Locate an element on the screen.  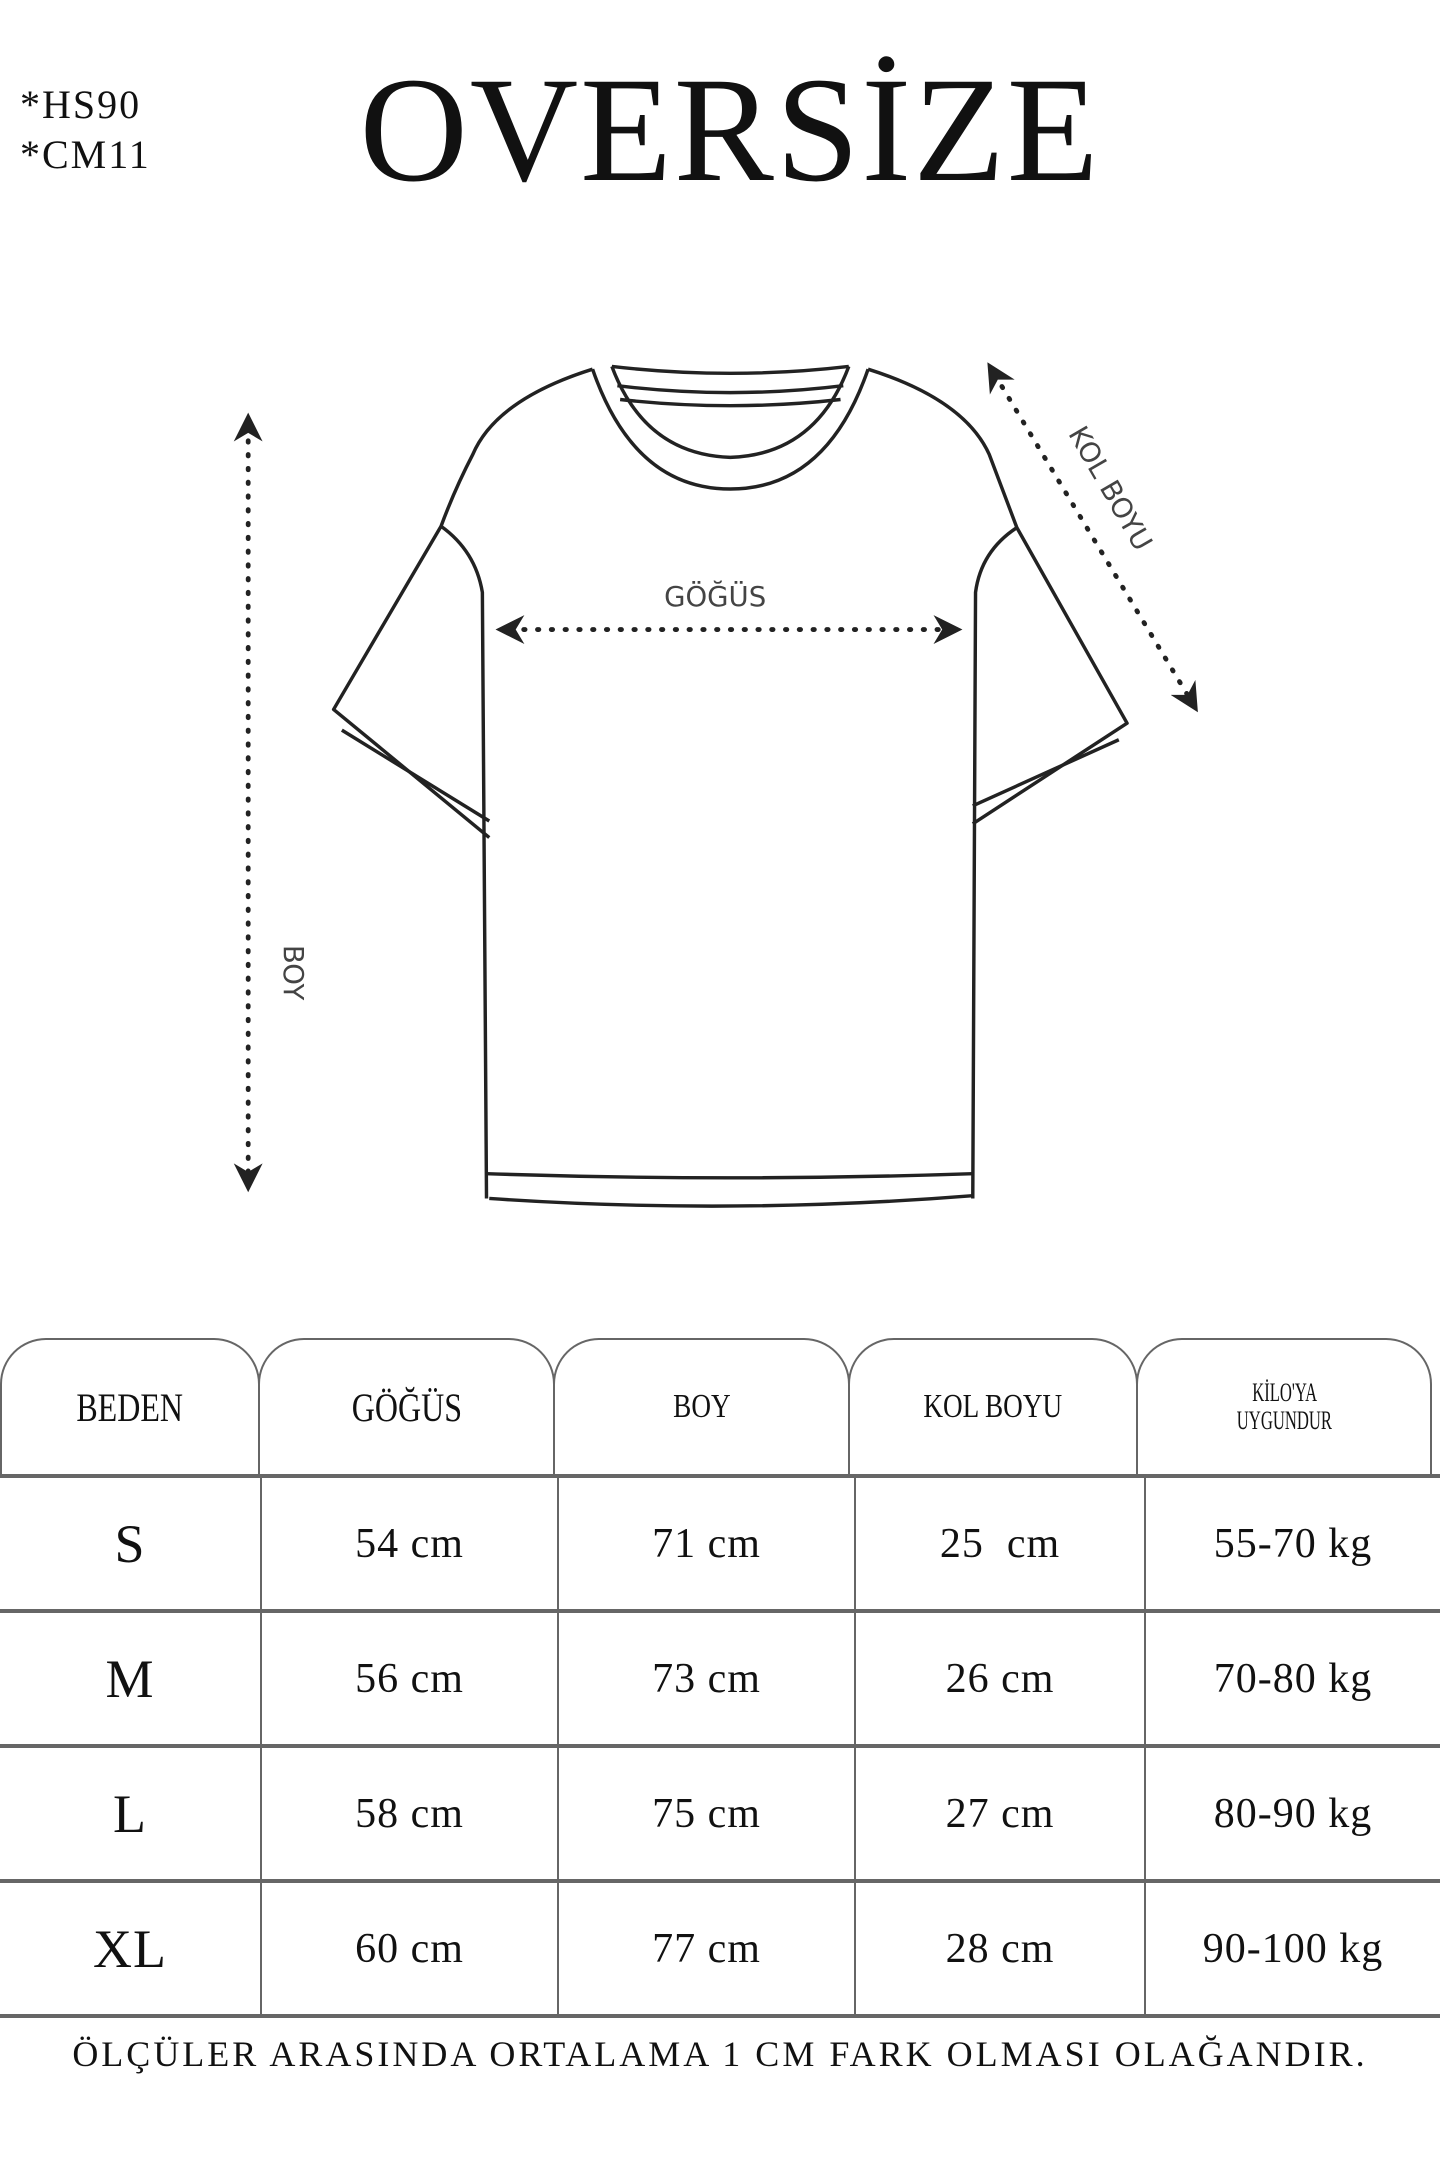
header-length: BOY is located at coordinates (701, 1406).